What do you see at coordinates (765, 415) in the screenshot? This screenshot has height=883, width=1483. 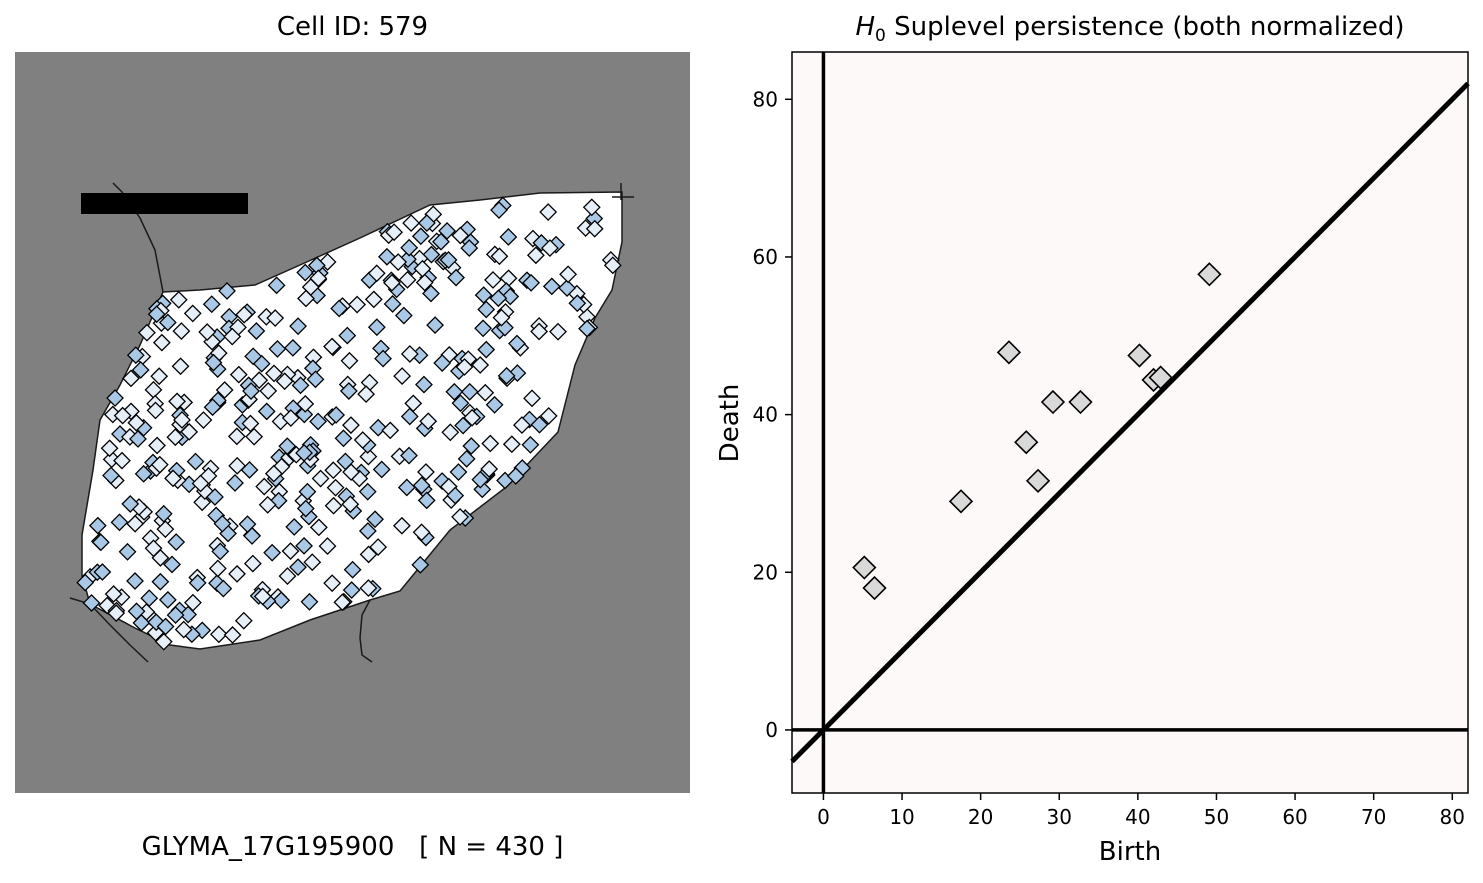 I see `y-tick-label: 40` at bounding box center [765, 415].